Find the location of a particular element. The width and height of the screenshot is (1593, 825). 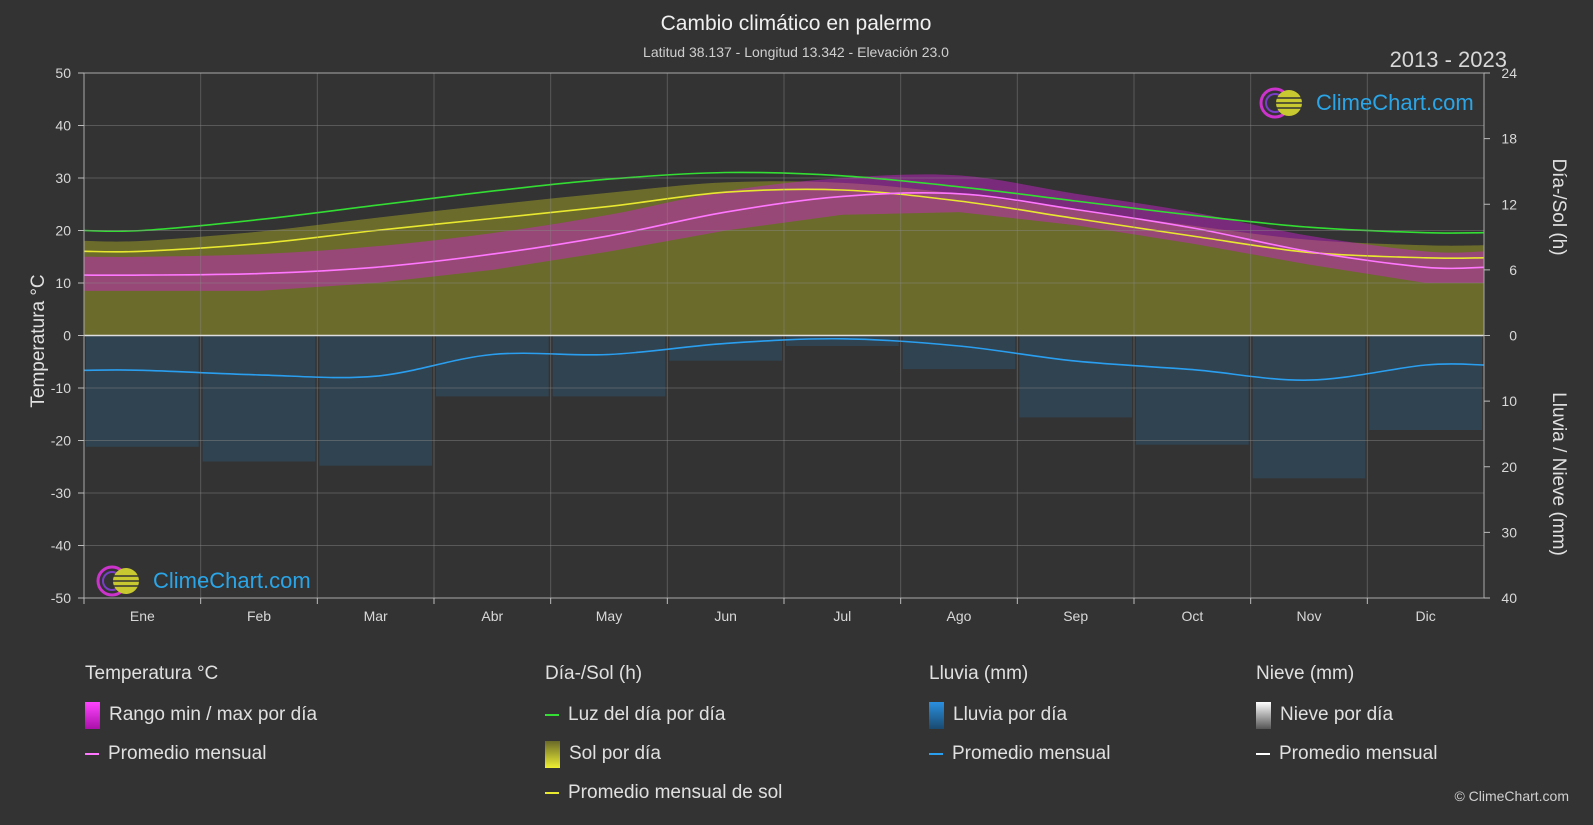

daylight-swatch is located at coordinates (552, 715).